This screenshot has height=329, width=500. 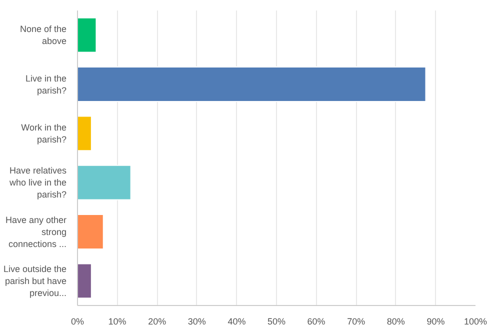 I want to click on x-tick-label: 70%, so click(x=356, y=321).